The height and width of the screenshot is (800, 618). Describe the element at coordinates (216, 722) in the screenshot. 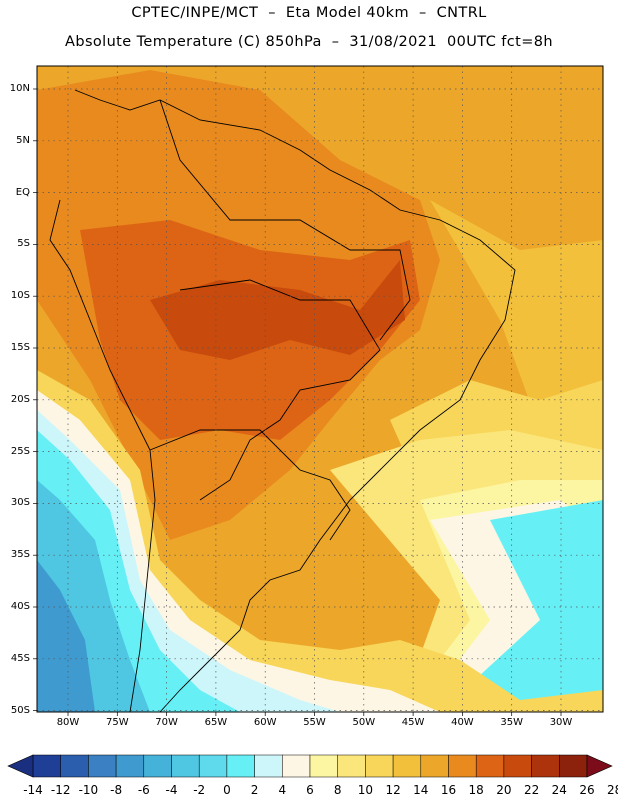

I see `lon-label: 65W` at that location.